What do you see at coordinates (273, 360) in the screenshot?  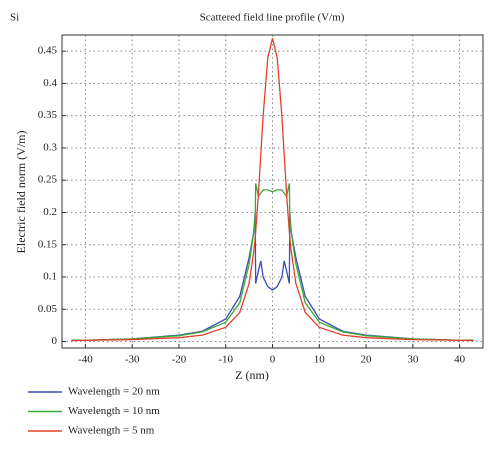 I see `x-tick-label: 0` at bounding box center [273, 360].